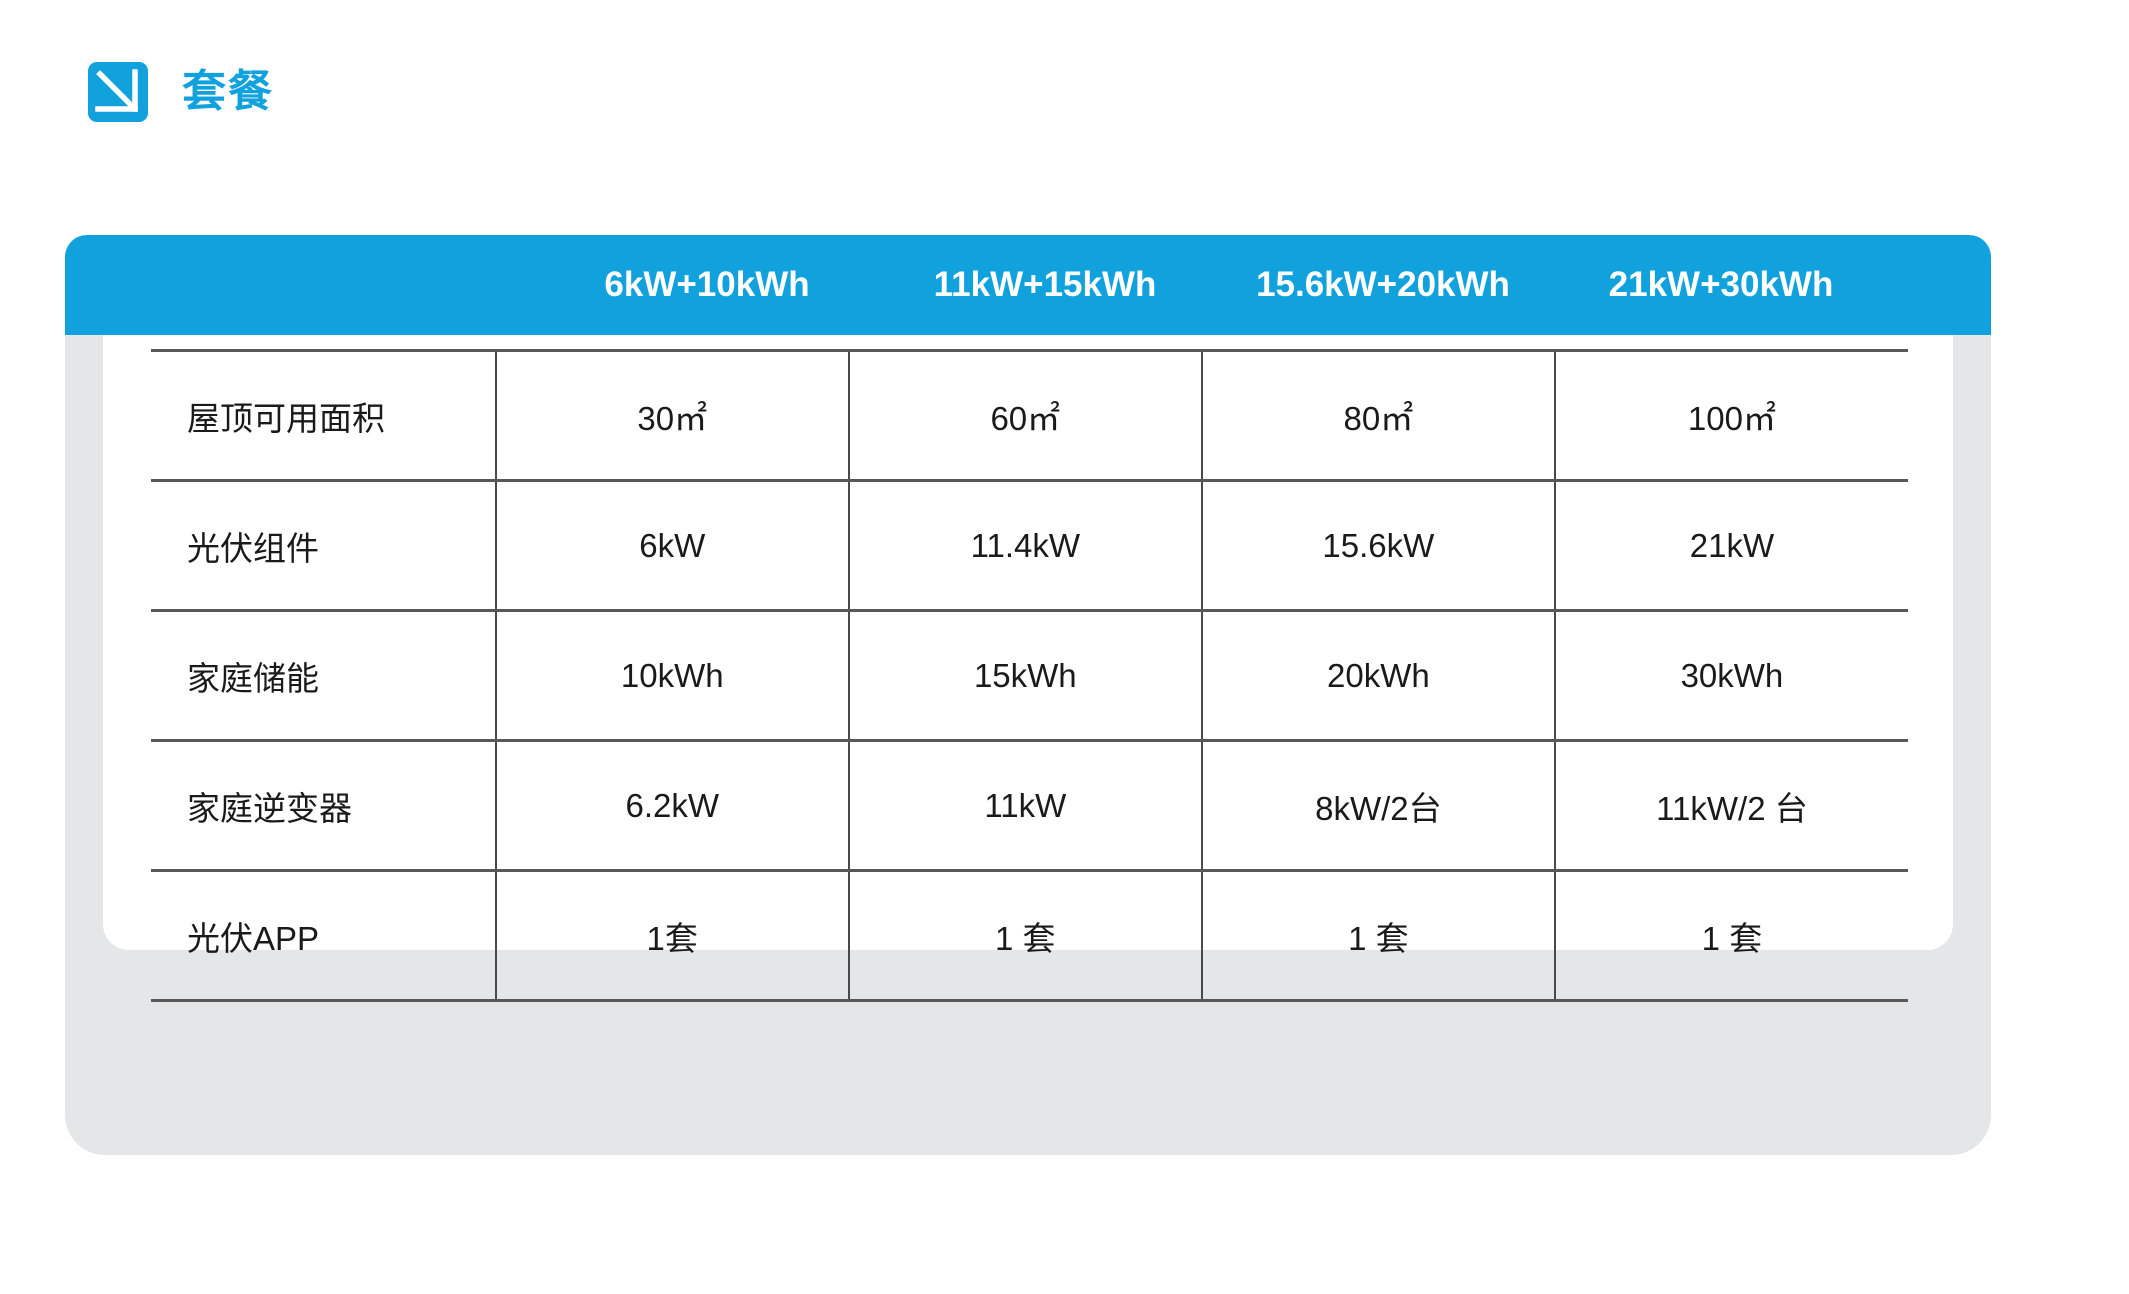 The width and height of the screenshot is (2129, 1294). I want to click on cell-home-storage-4: 30kWh, so click(1731, 675).